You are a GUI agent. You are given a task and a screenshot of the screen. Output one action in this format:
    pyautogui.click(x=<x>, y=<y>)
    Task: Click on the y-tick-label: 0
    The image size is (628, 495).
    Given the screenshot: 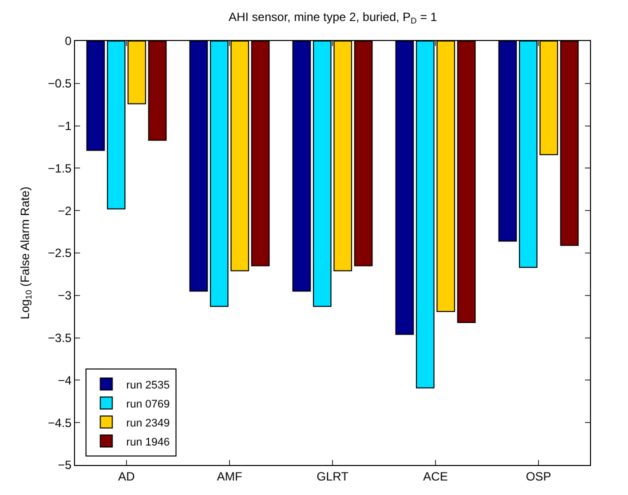 What is the action you would take?
    pyautogui.click(x=68, y=41)
    